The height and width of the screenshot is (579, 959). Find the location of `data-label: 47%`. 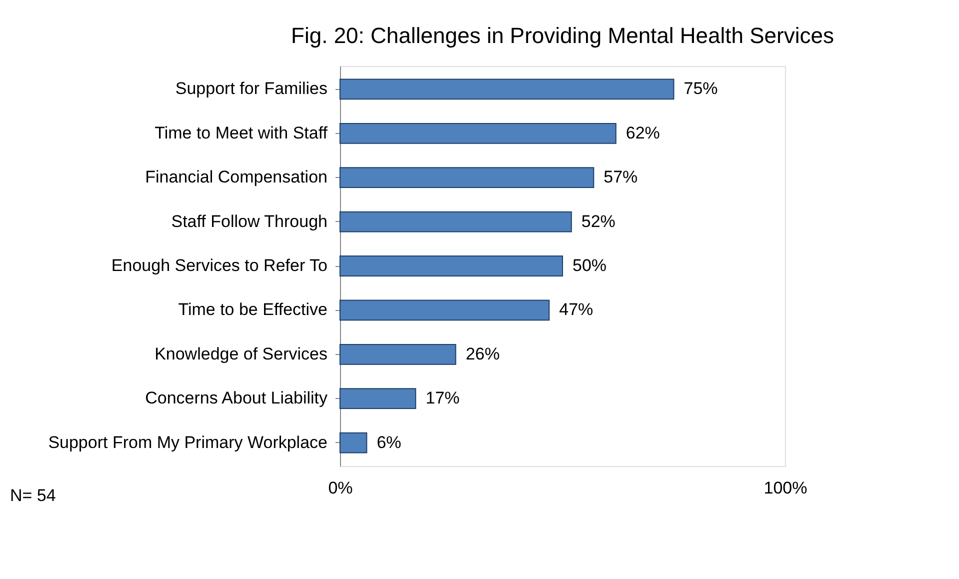

data-label: 47% is located at coordinates (576, 310).